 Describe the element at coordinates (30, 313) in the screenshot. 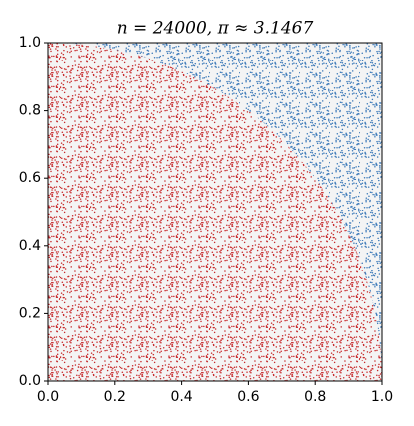

I see `y-tick-label: 0.2` at that location.